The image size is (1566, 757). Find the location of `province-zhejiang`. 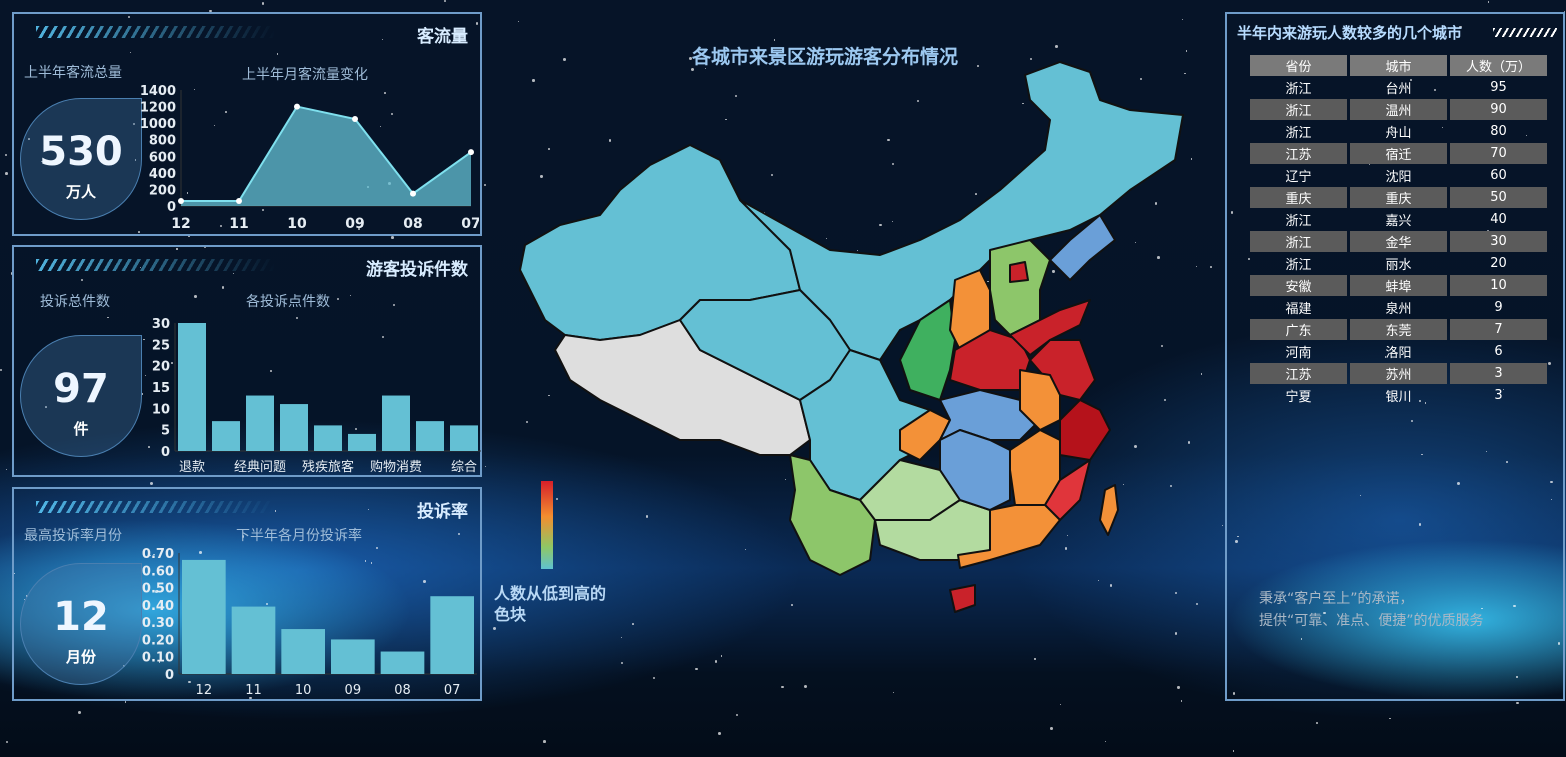

province-zhejiang is located at coordinates (1085, 430).